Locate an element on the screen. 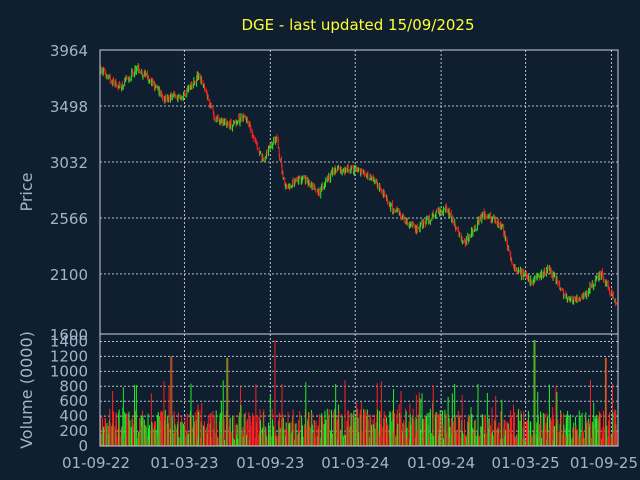 This screenshot has width=640, height=480. x-tick-label: 01-09-24 is located at coordinates (441, 463).